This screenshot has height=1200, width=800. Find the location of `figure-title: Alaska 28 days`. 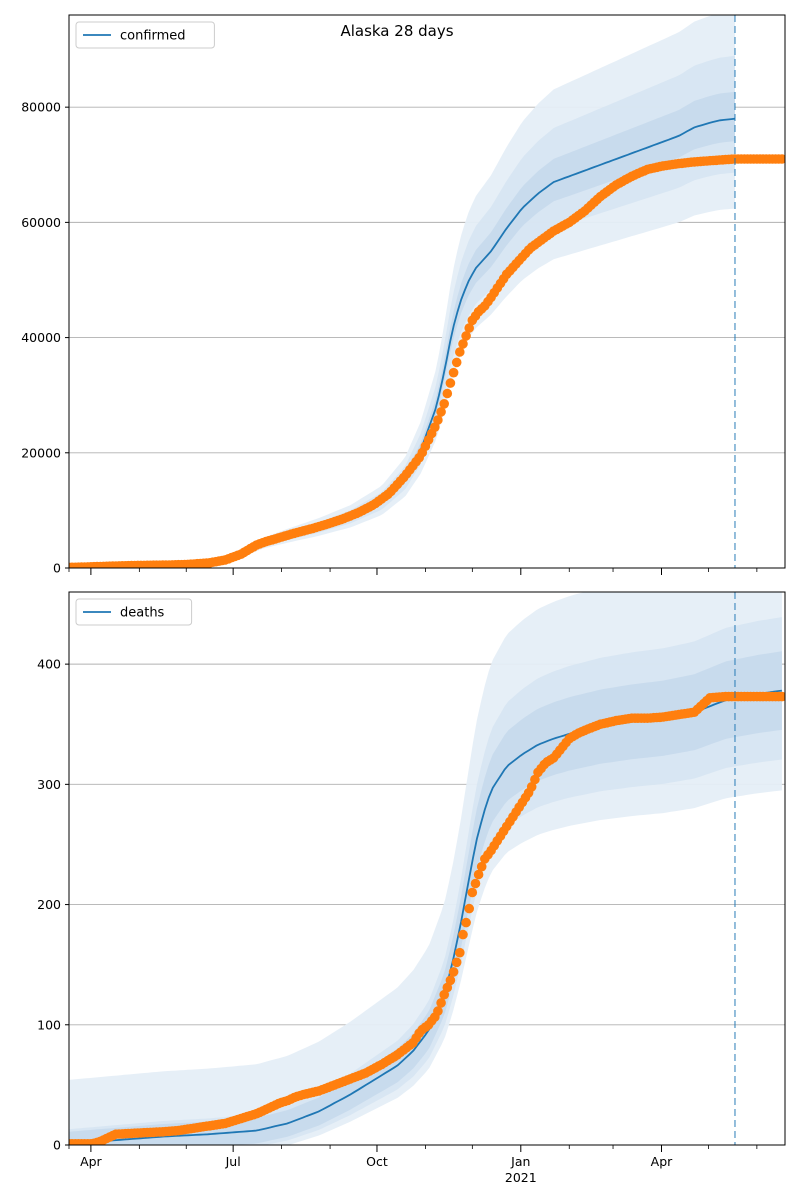

figure-title: Alaska 28 days is located at coordinates (396, 31).